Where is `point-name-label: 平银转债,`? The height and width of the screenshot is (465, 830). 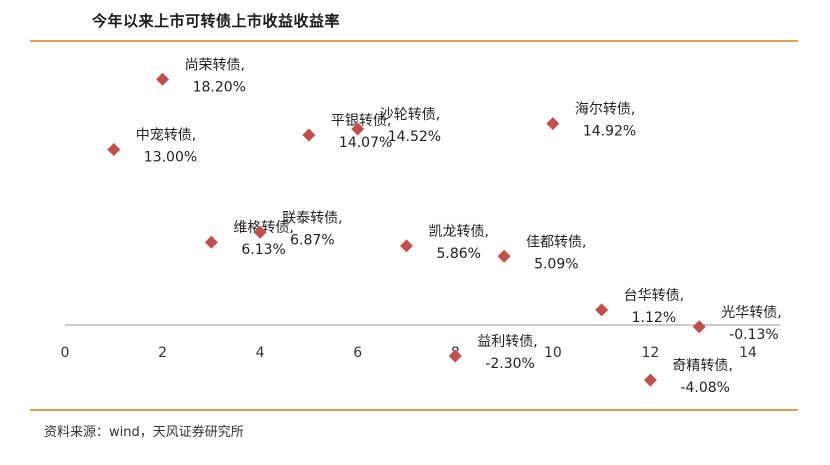 point-name-label: 平银转债, is located at coordinates (361, 121).